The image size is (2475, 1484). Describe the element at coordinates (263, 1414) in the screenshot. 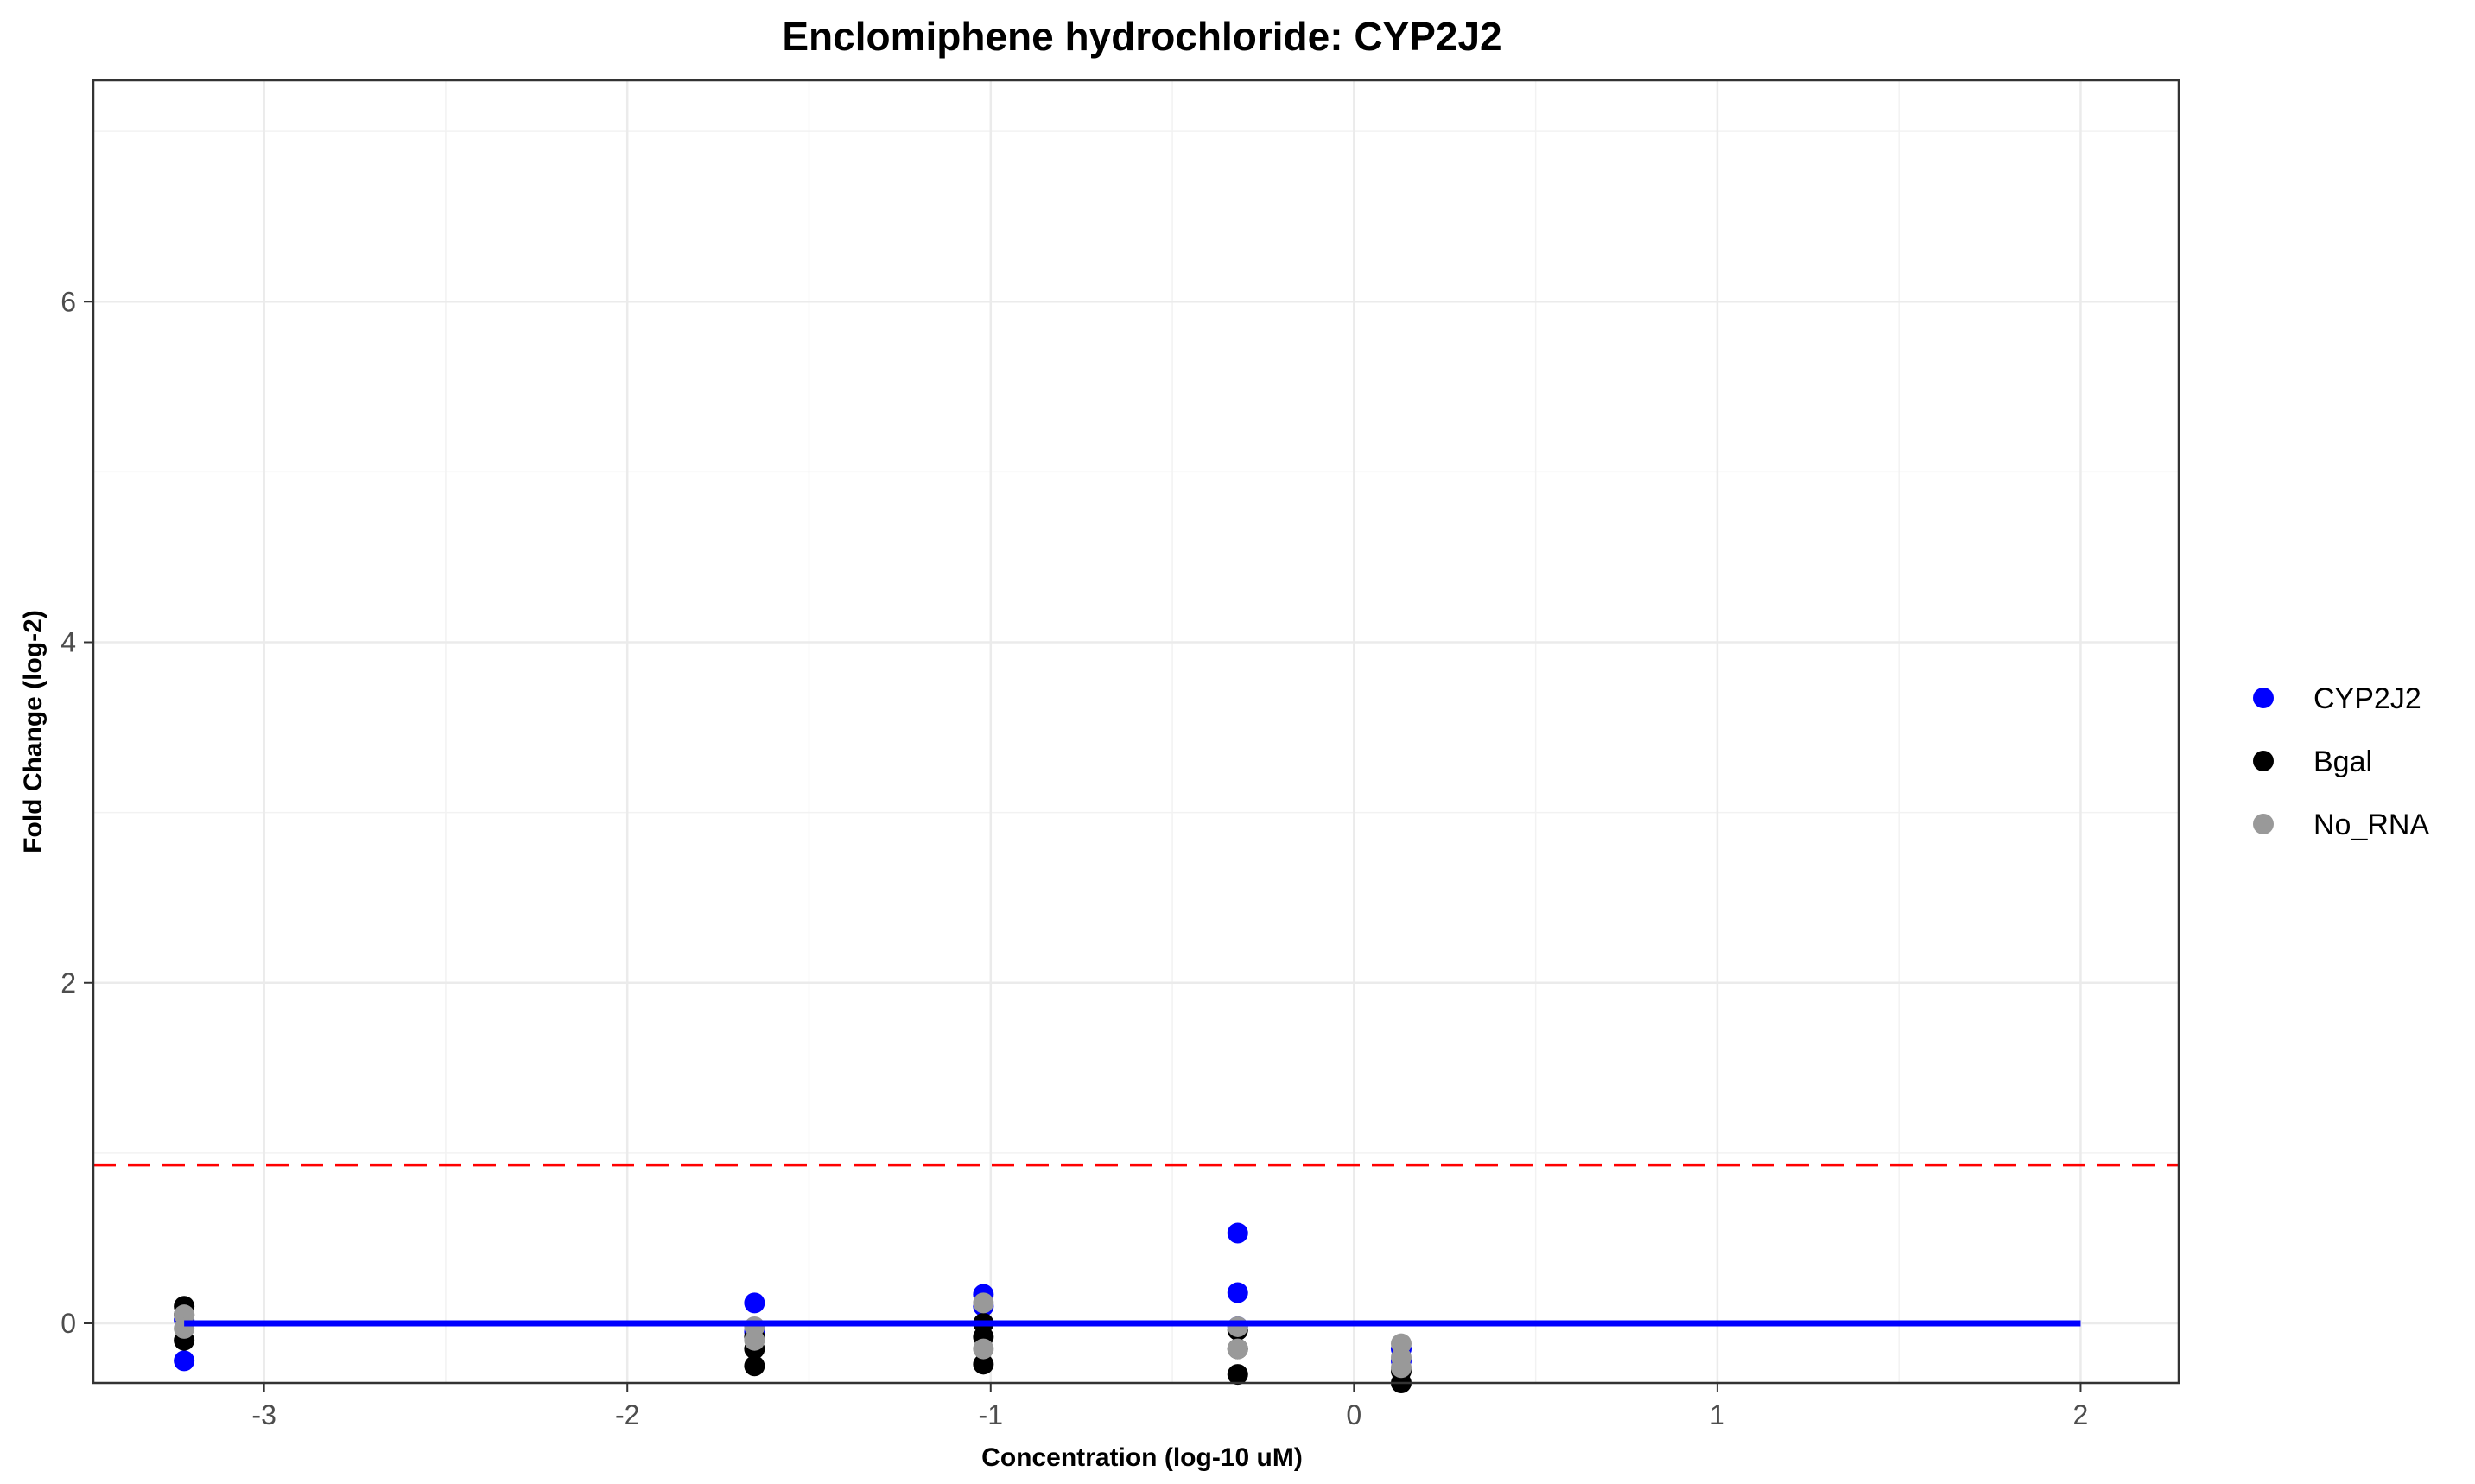

I see `x-tick-label: -3` at that location.